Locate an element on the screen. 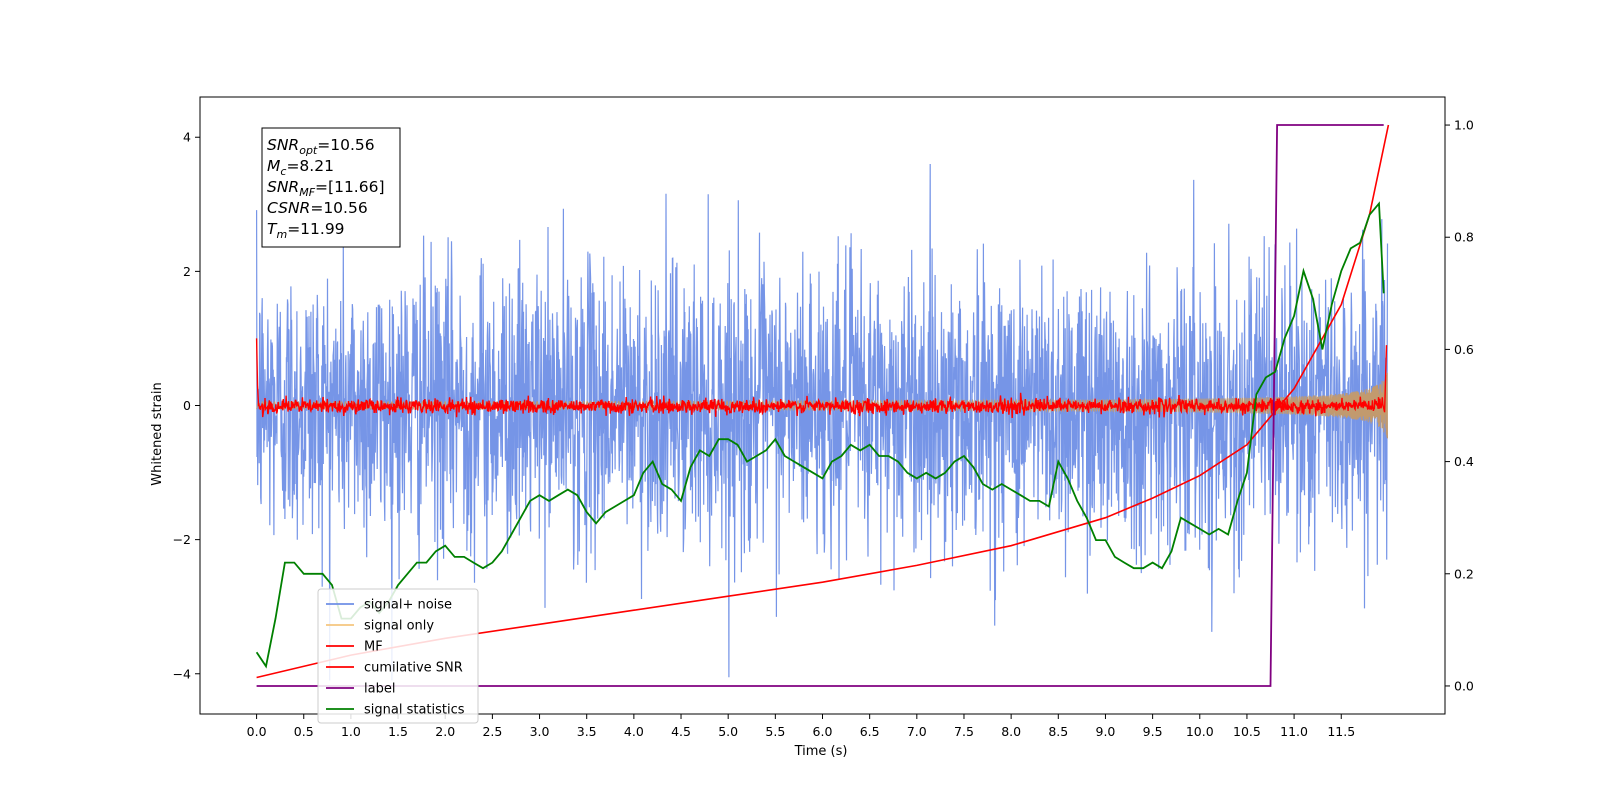 This screenshot has height=800, width=1600. y2-tick-label: 0.4 is located at coordinates (1464, 461).